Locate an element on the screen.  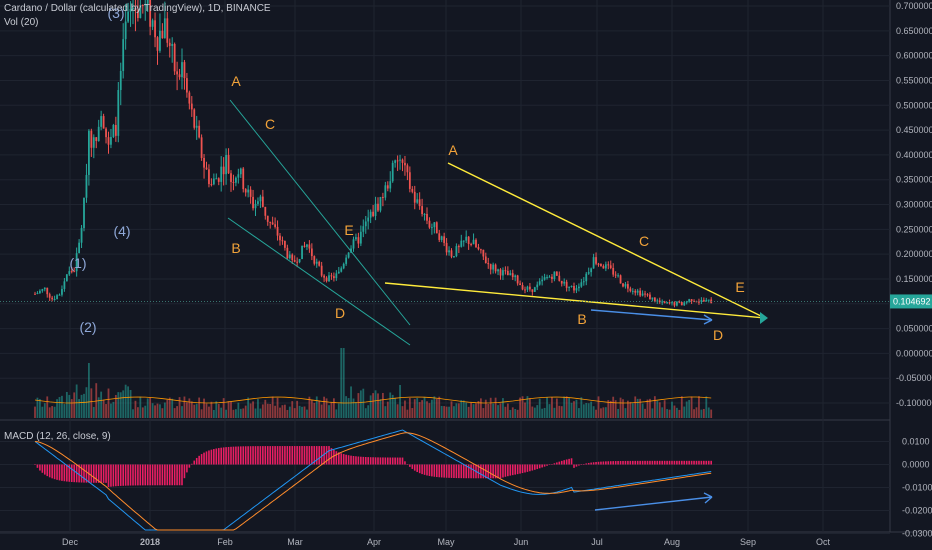
time-tick-label: Jun is located at coordinates (521, 542).